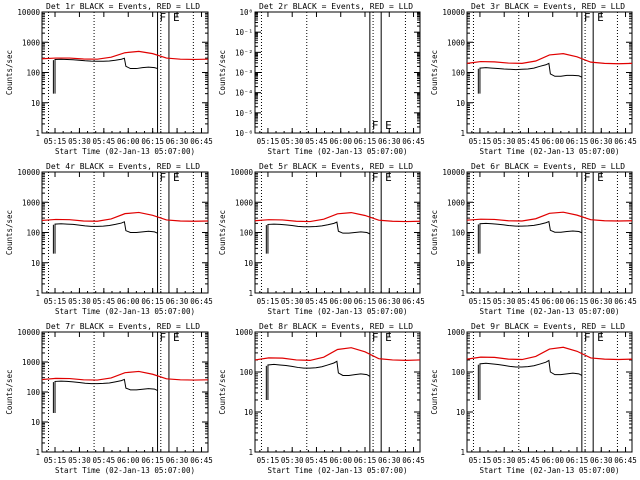 Image resolution: width=640 pixels, height=480 pixels. Describe the element at coordinates (548, 166) in the screenshot. I see `panel-title: Det 6r BLACK = Events, RED = LLD` at that location.